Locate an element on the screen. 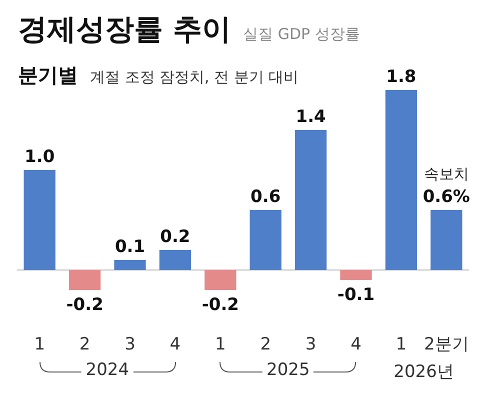 The height and width of the screenshot is (393, 500). data-label: 0.1 is located at coordinates (130, 247).